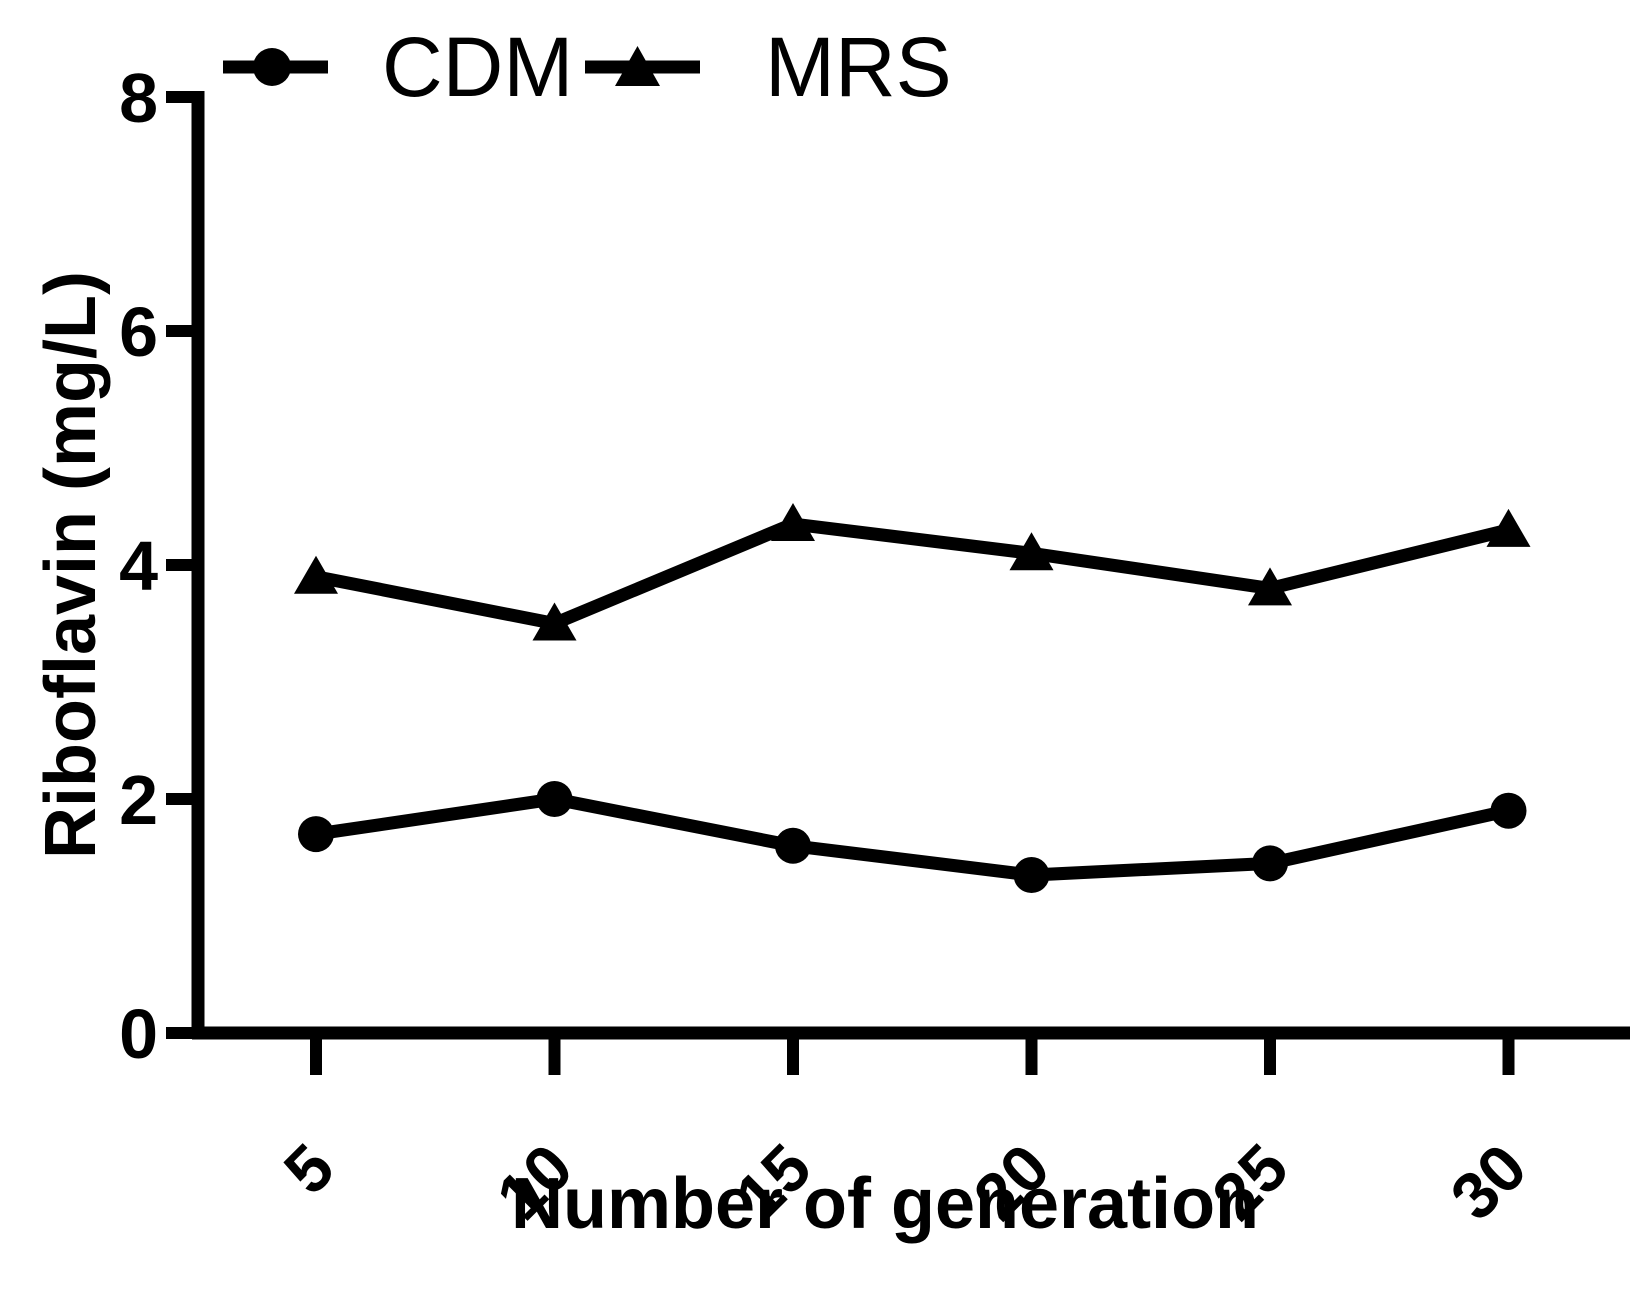 The height and width of the screenshot is (1300, 1641). Describe the element at coordinates (138, 566) in the screenshot. I see `y-tick-label: 4` at that location.